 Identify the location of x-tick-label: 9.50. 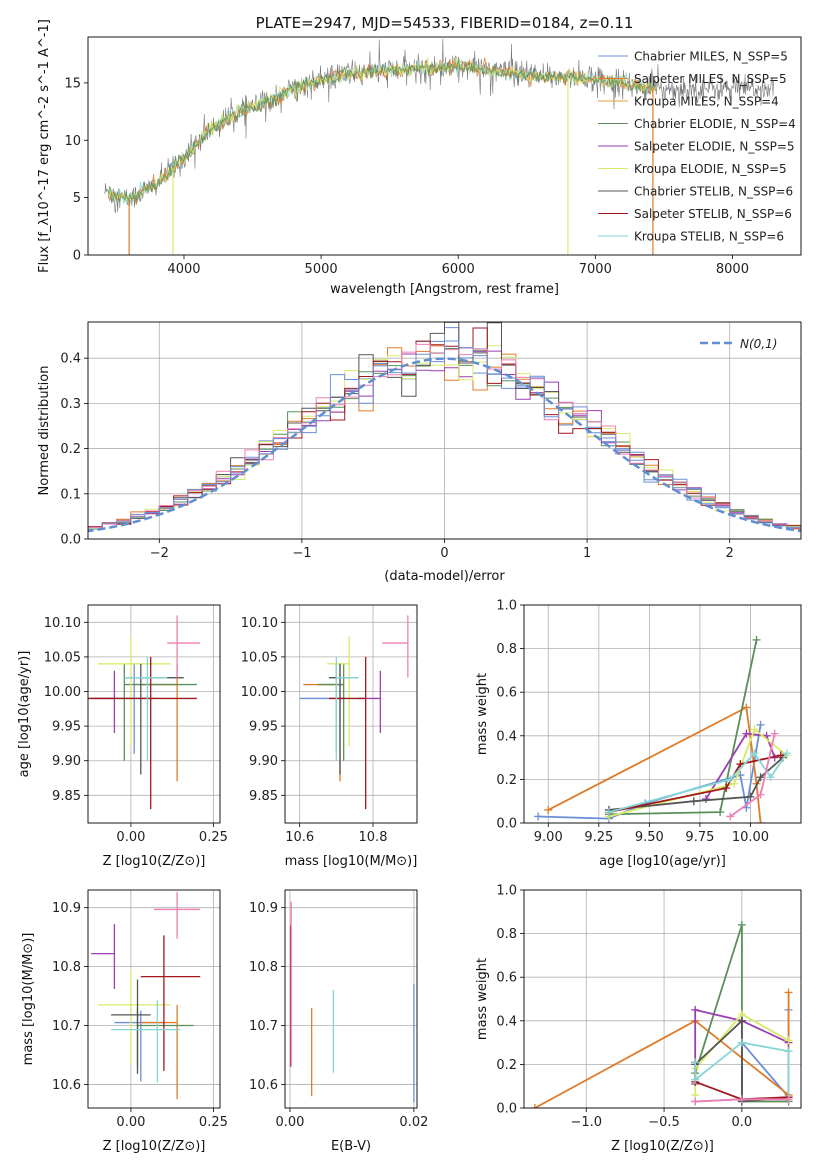
(649, 837).